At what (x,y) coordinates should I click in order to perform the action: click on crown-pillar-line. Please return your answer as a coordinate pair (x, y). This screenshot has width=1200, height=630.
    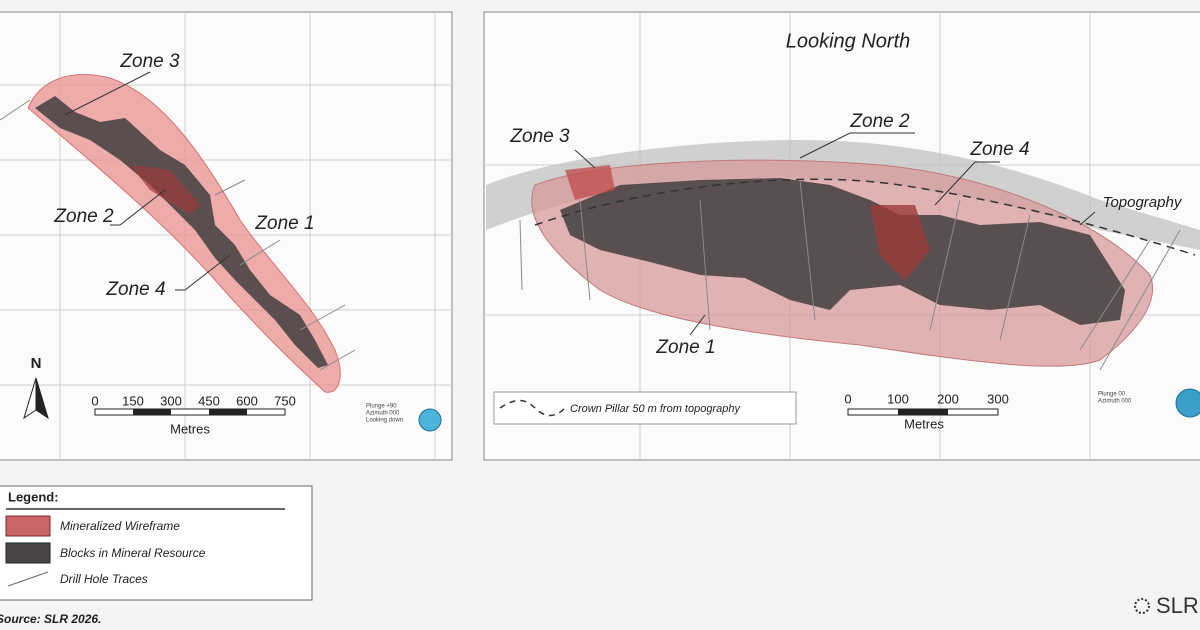
    Looking at the image, I should click on (865, 217).